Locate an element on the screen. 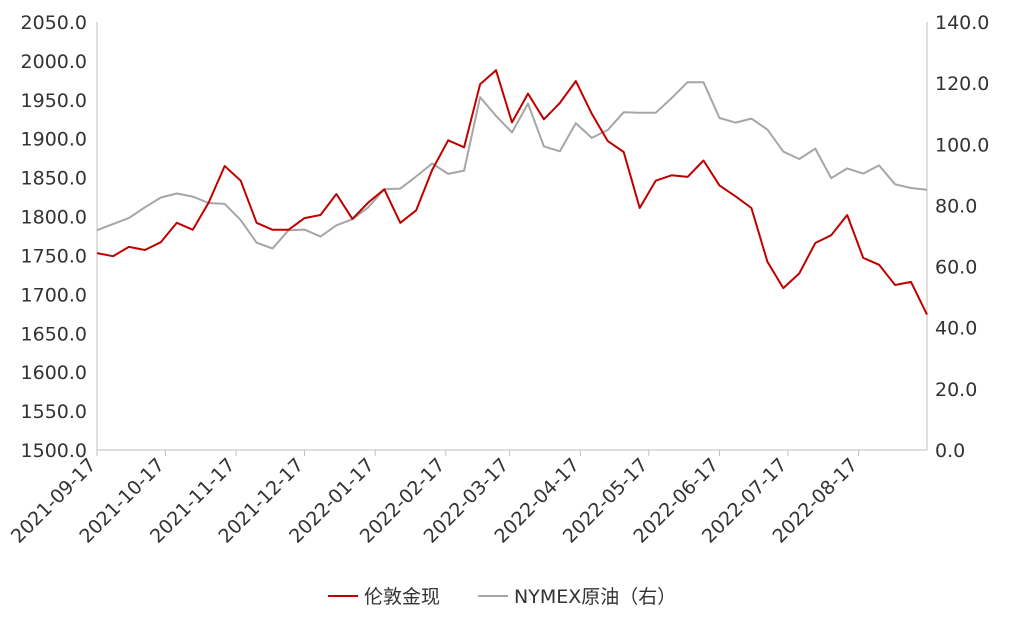  left-y-tick-label: 1600.0 is located at coordinates (54, 373).